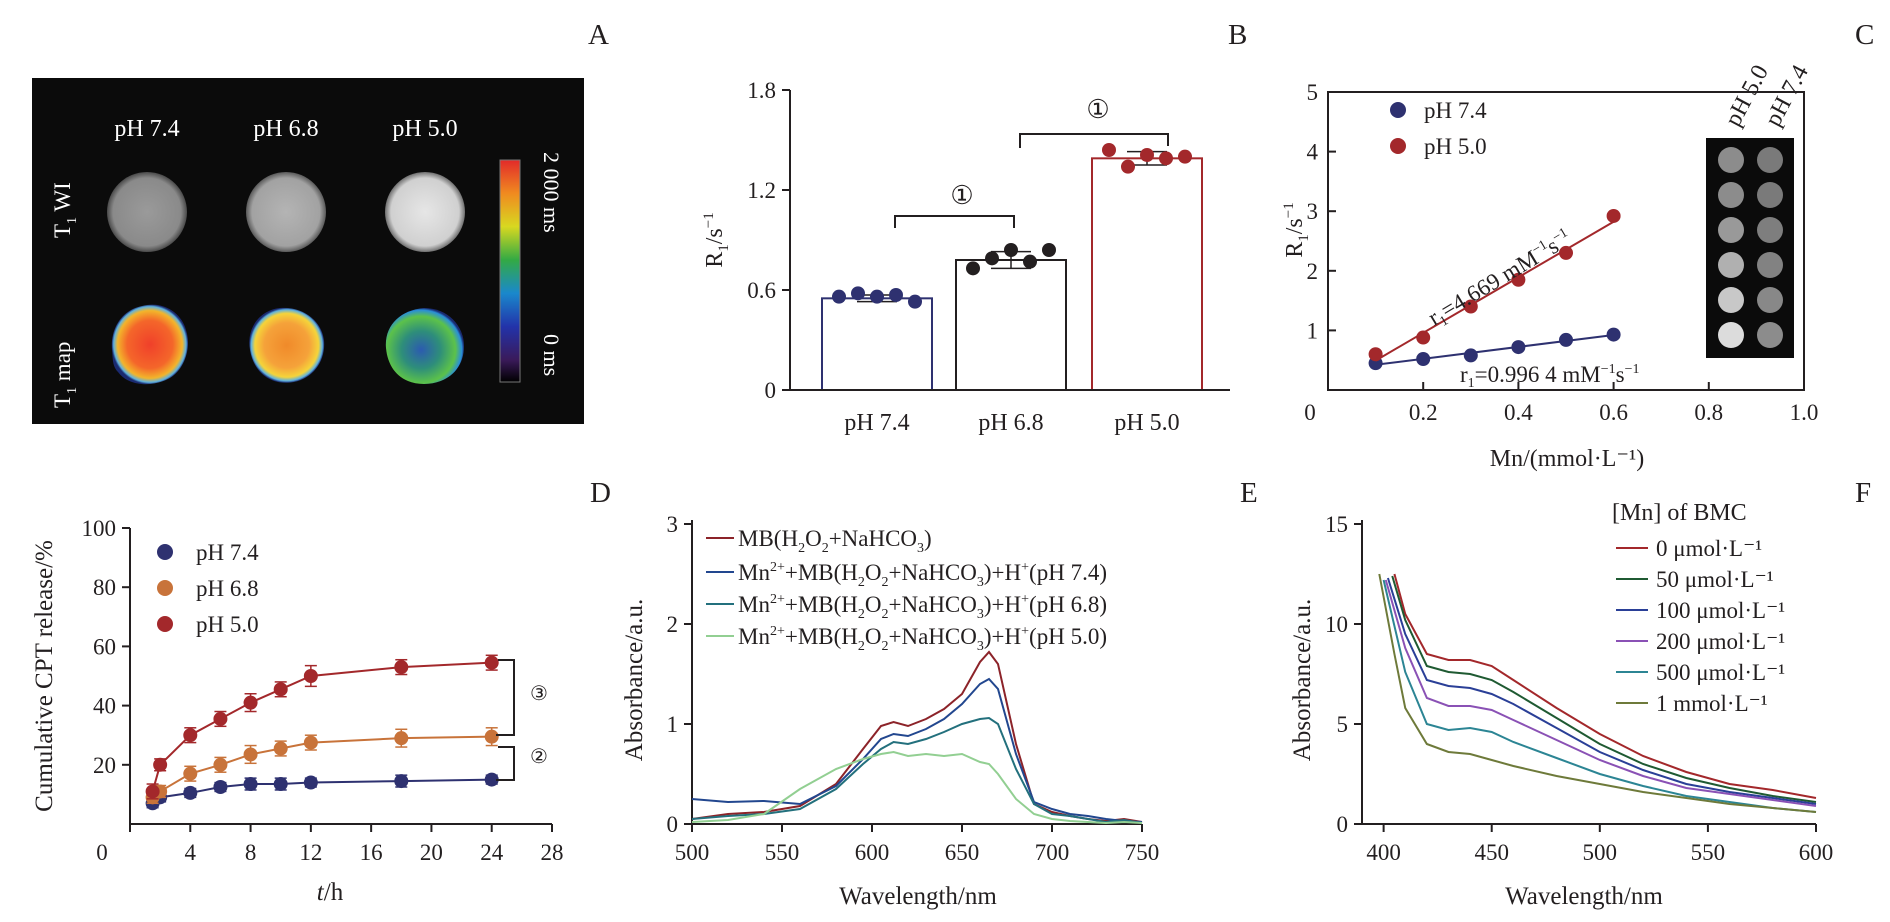 The height and width of the screenshot is (922, 1890). What do you see at coordinates (104, 765) in the screenshot?
I see `d-y-tick-label: 20` at bounding box center [104, 765].